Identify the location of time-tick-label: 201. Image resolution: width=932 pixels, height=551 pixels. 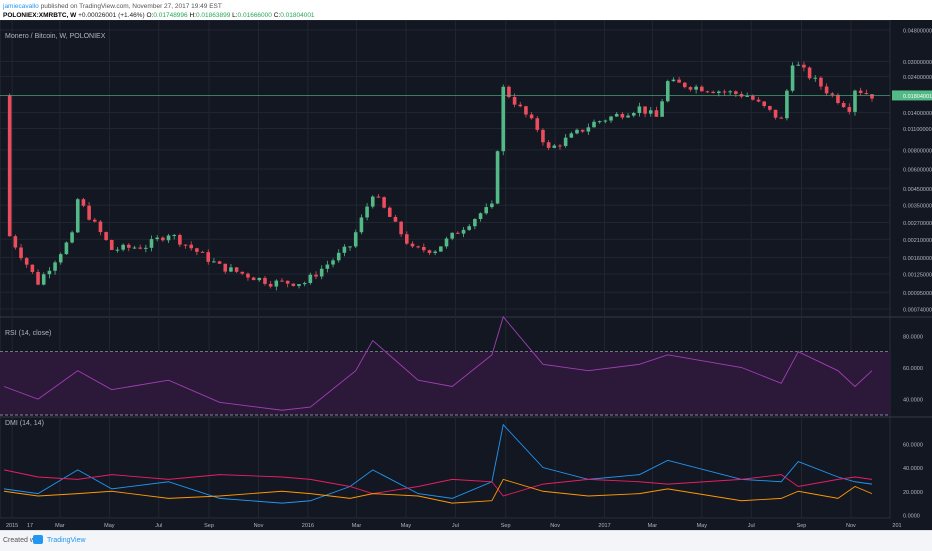
(896, 526).